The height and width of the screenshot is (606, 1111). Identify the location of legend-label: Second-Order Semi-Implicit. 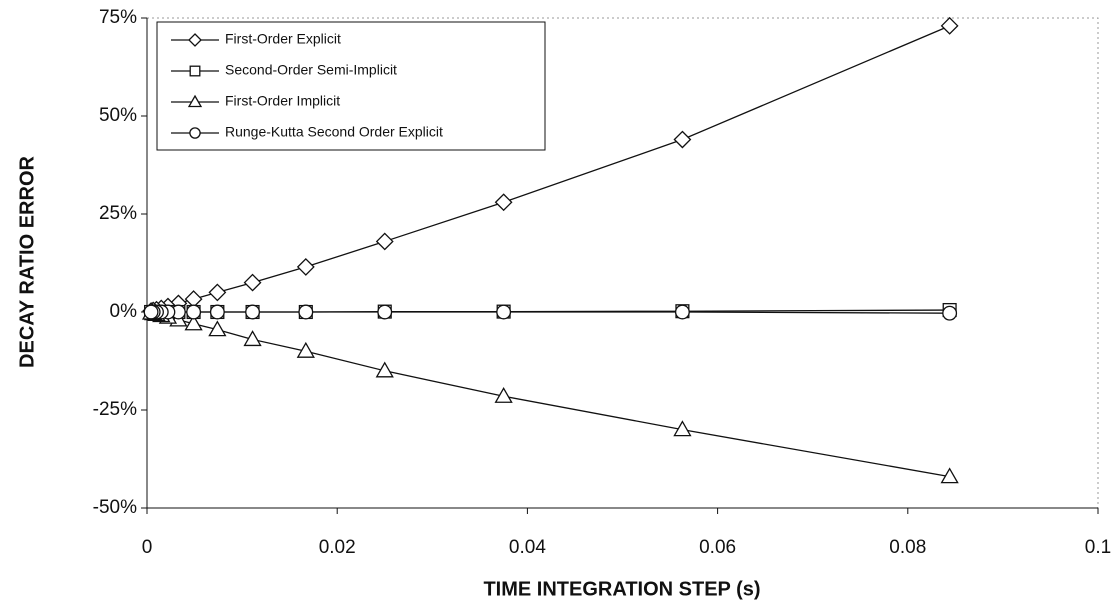
(311, 70).